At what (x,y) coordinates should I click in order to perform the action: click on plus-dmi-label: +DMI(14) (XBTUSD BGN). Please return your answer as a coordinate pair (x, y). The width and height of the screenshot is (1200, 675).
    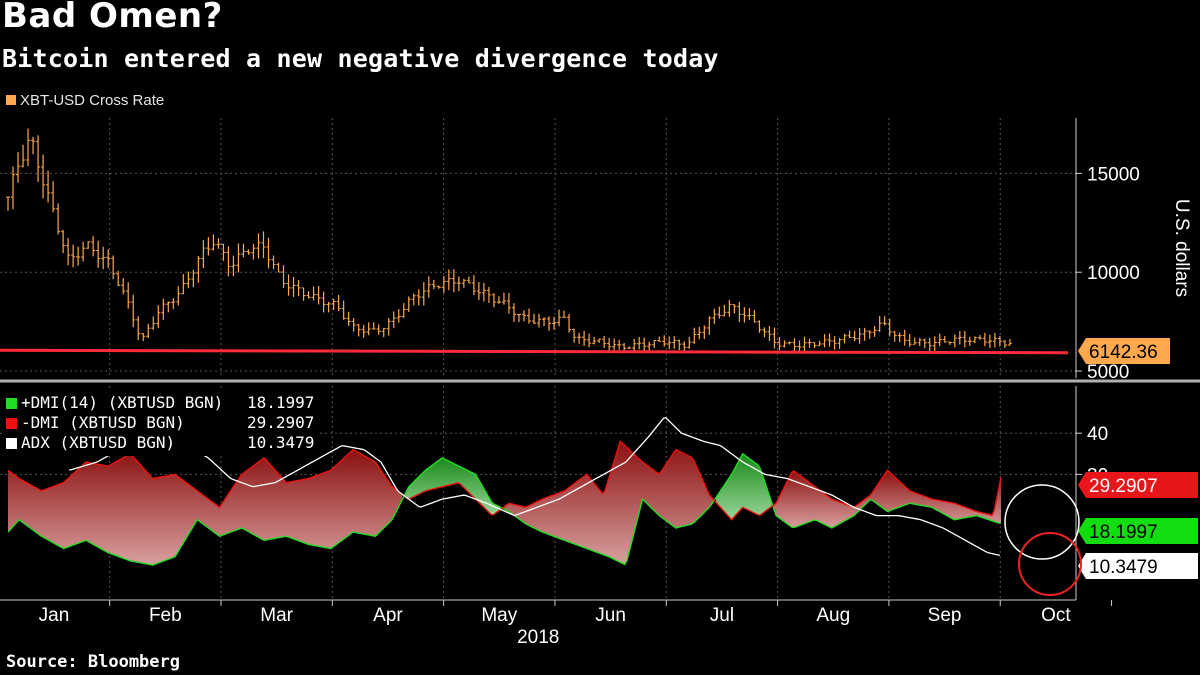
    Looking at the image, I should click on (122, 402).